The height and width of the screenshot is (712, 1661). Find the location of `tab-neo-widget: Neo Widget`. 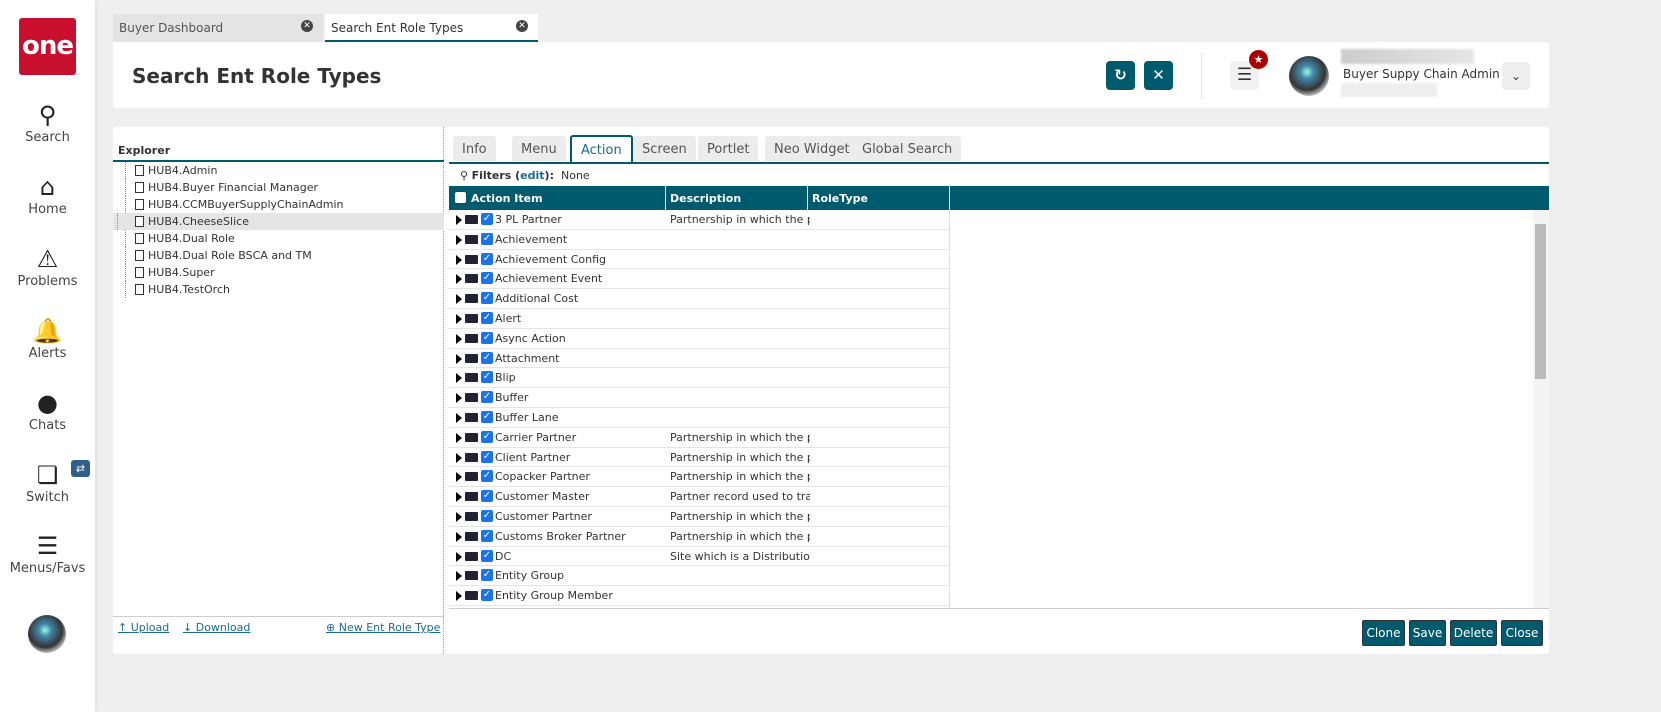

tab-neo-widget: Neo Widget is located at coordinates (812, 148).